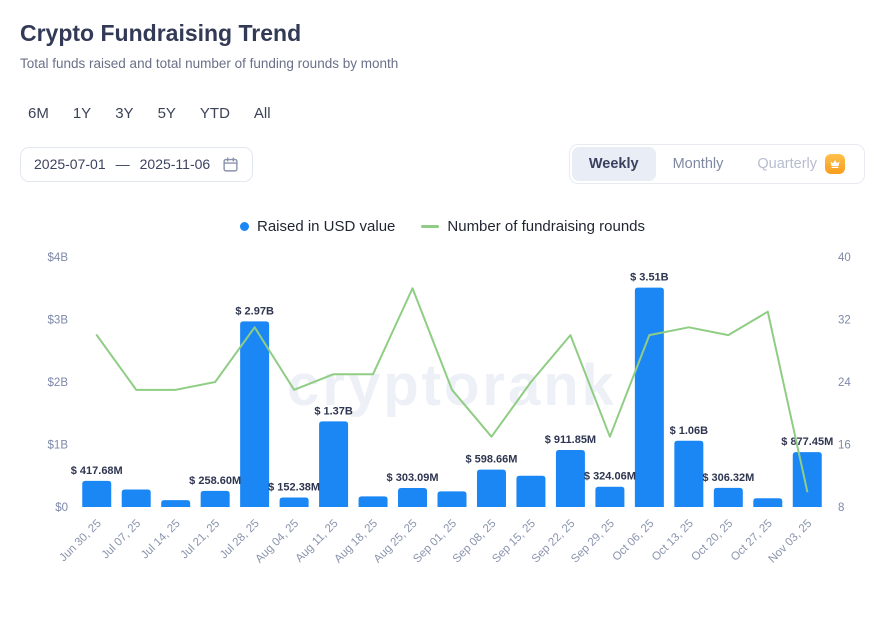 The image size is (885, 629). What do you see at coordinates (570, 440) in the screenshot?
I see `bar-value-label: $ 911.85M` at bounding box center [570, 440].